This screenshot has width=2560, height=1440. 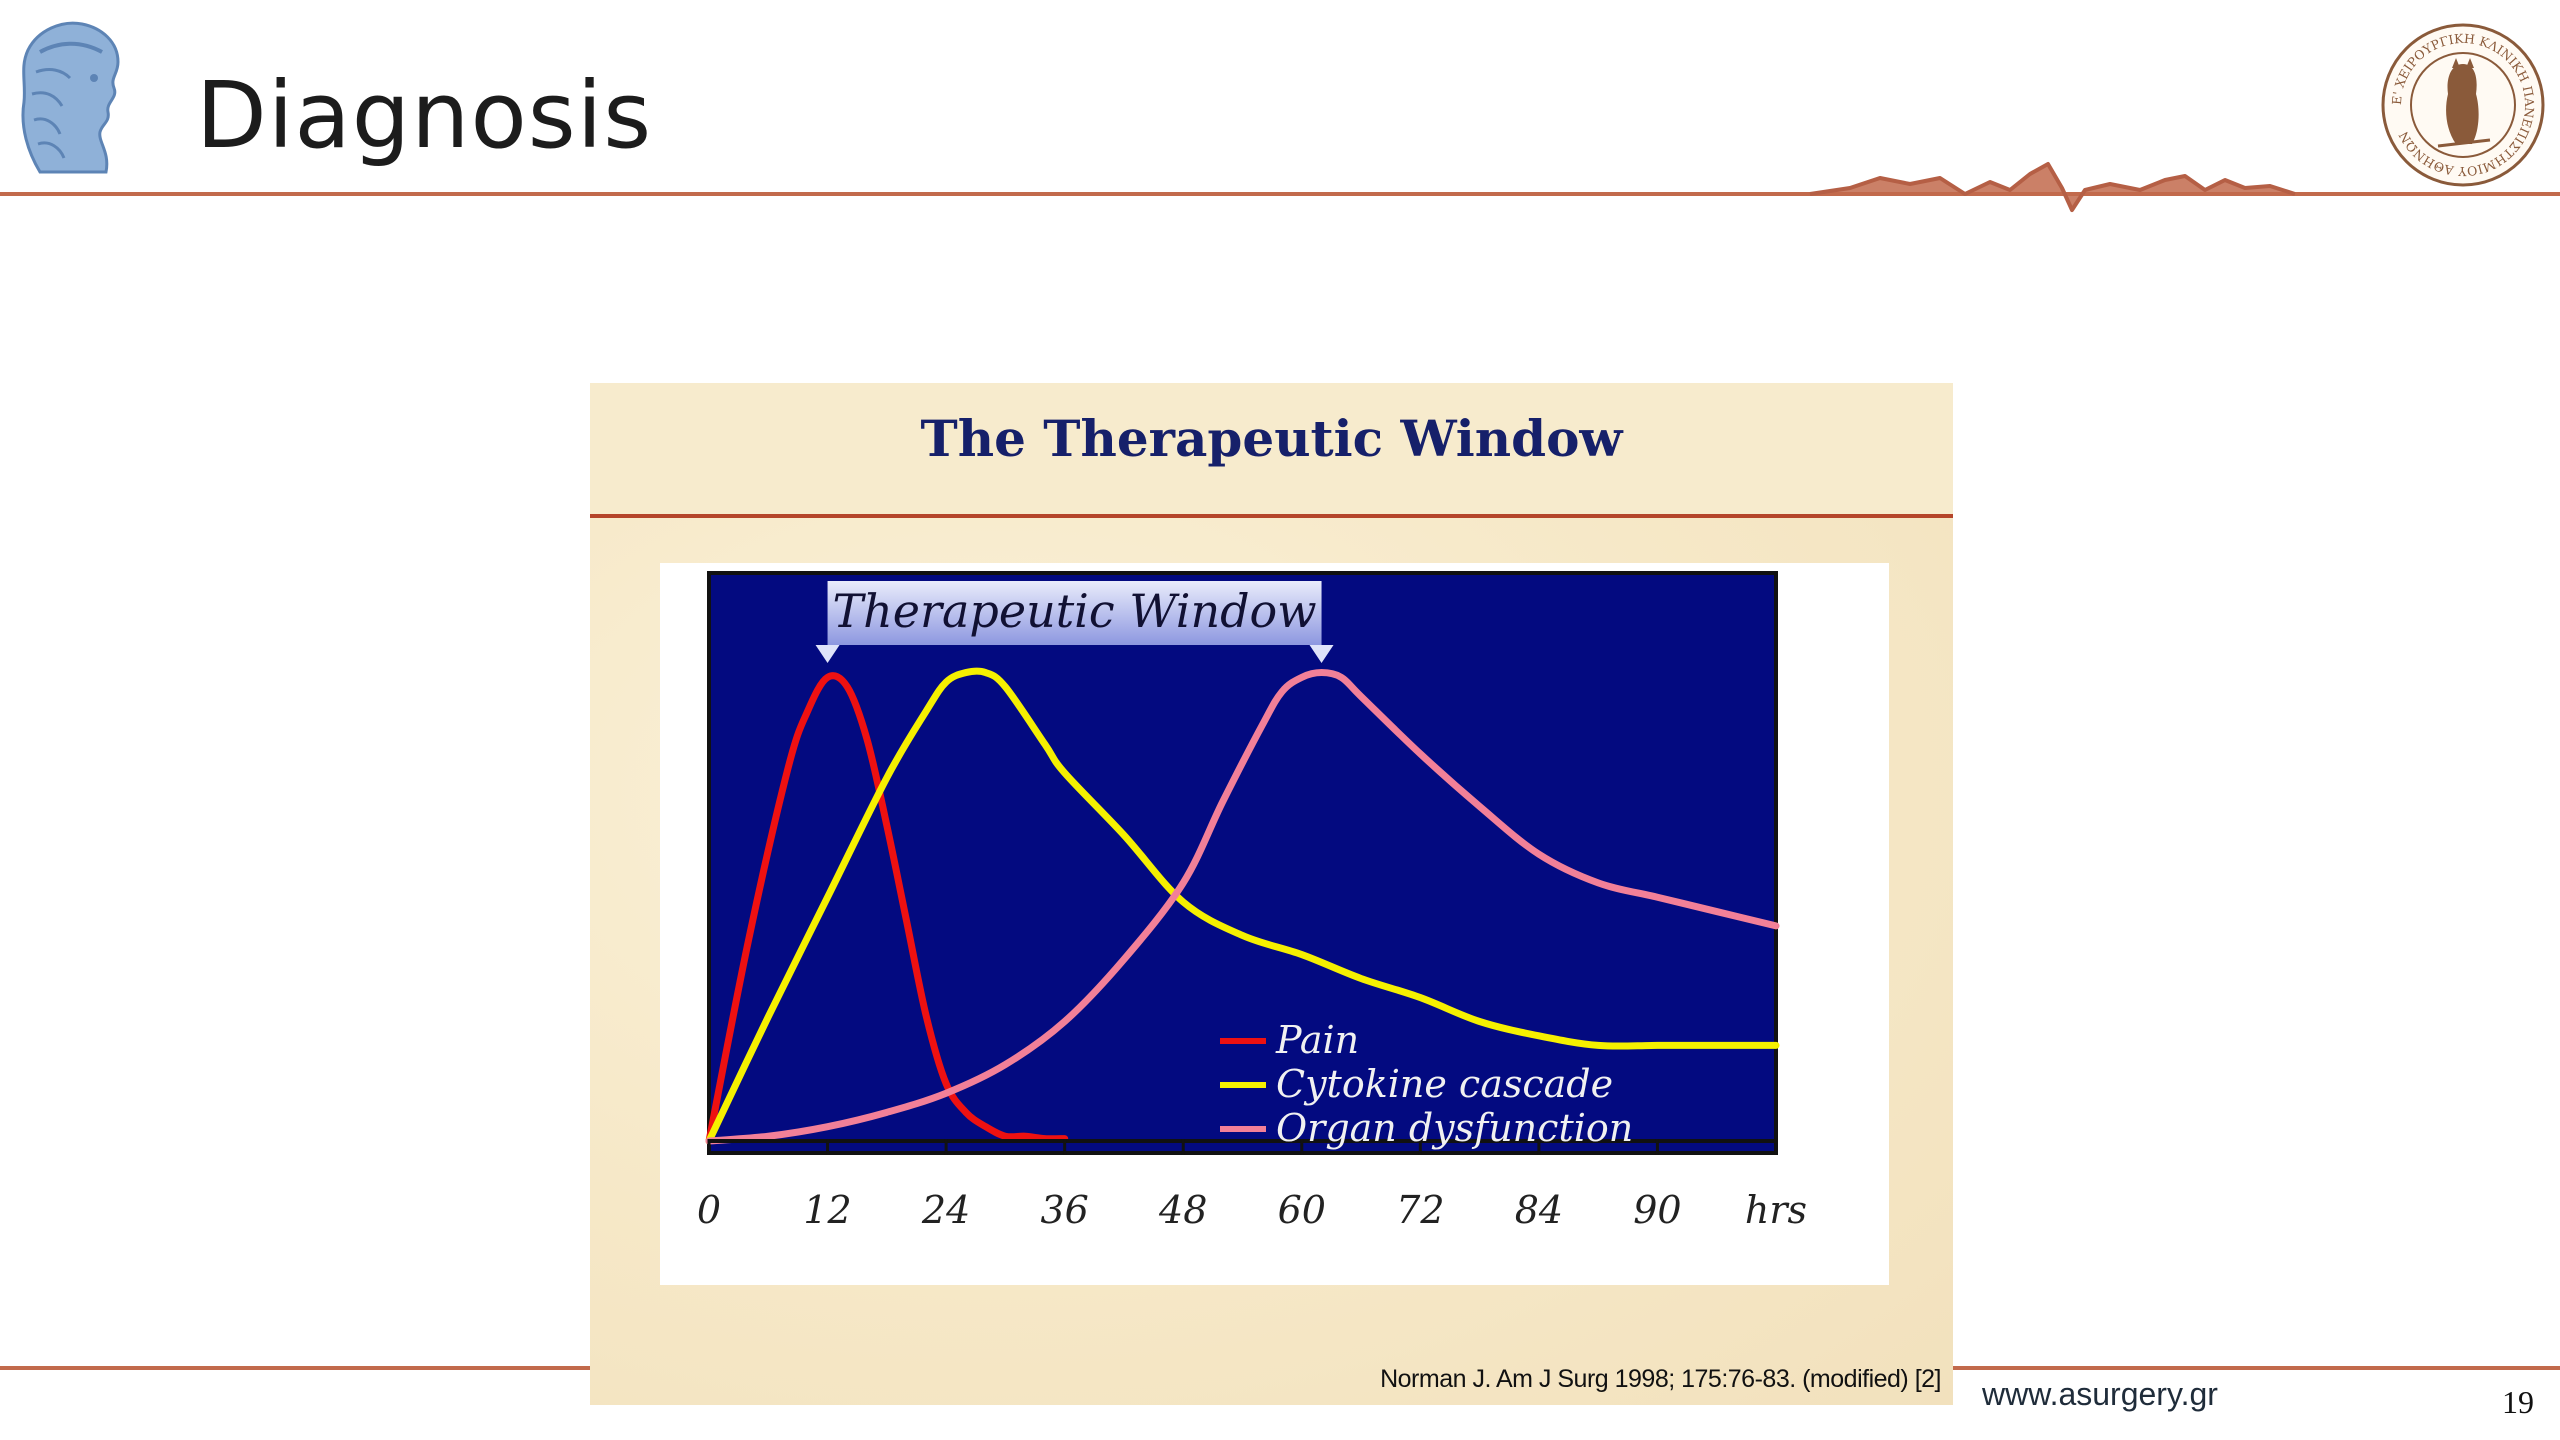 I want to click on x-tick-label: hrs, so click(x=1776, y=1210).